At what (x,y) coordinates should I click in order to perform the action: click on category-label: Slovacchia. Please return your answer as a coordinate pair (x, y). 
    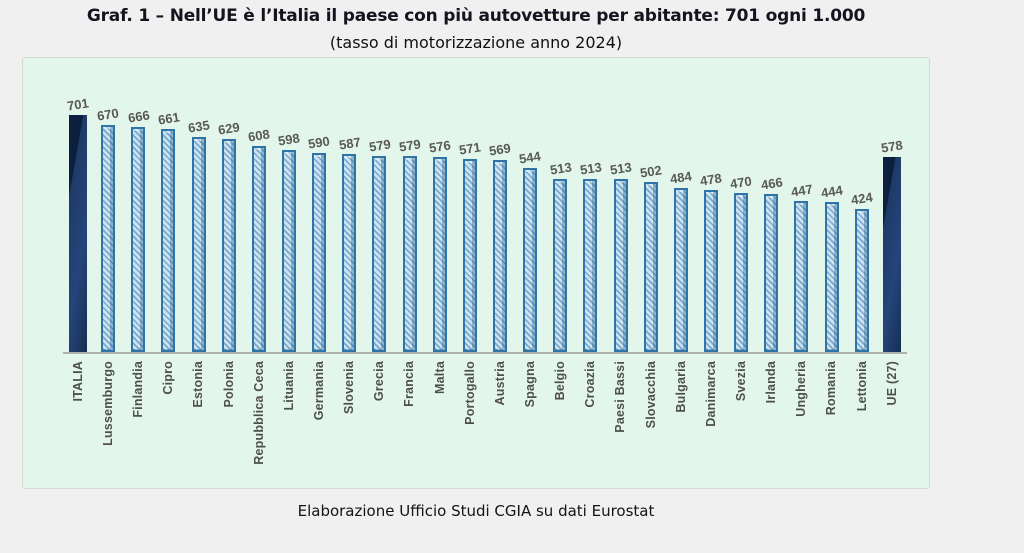
    Looking at the image, I should click on (650, 395).